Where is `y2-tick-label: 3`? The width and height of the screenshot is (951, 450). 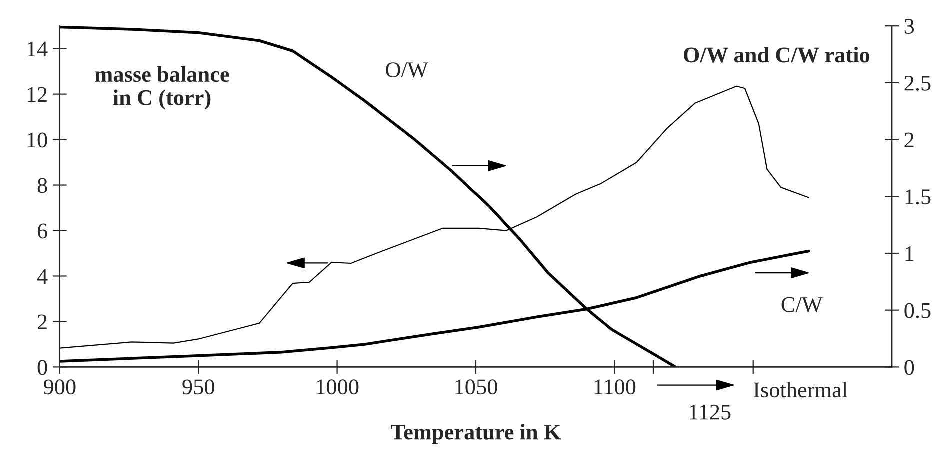 y2-tick-label: 3 is located at coordinates (909, 26).